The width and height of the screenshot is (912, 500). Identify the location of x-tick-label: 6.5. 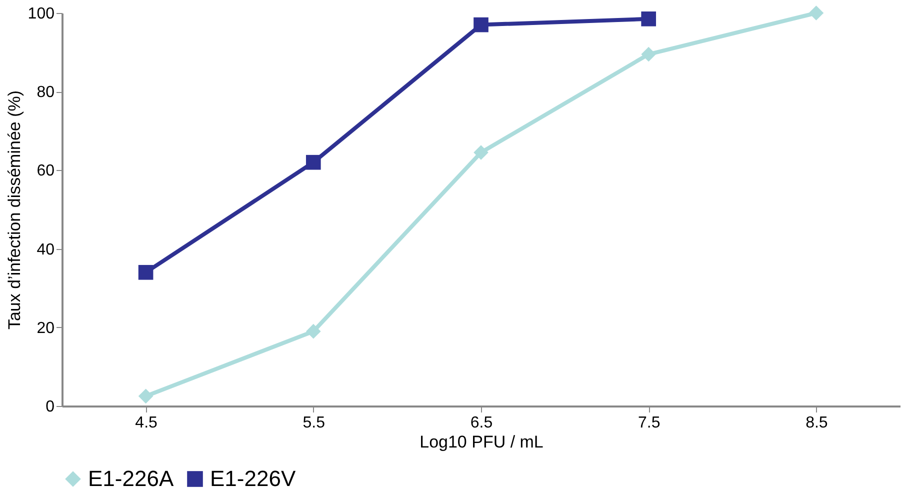
(481, 423).